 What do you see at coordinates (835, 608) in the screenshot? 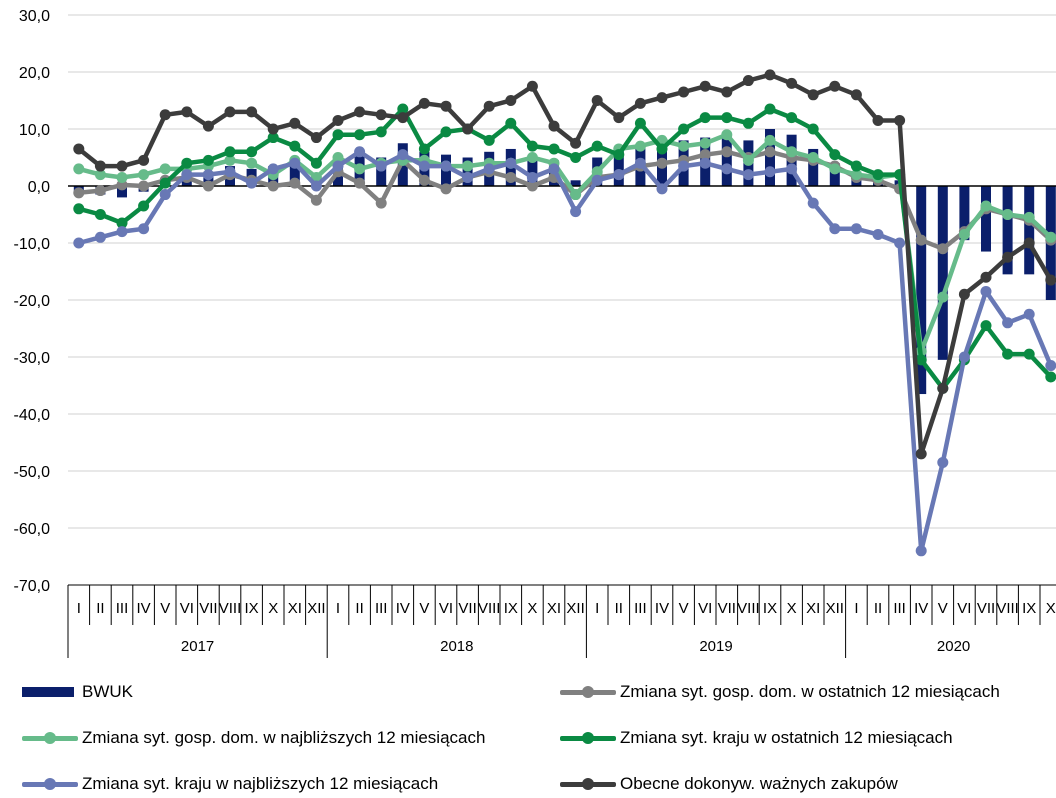
I see `month-label: XII` at bounding box center [835, 608].